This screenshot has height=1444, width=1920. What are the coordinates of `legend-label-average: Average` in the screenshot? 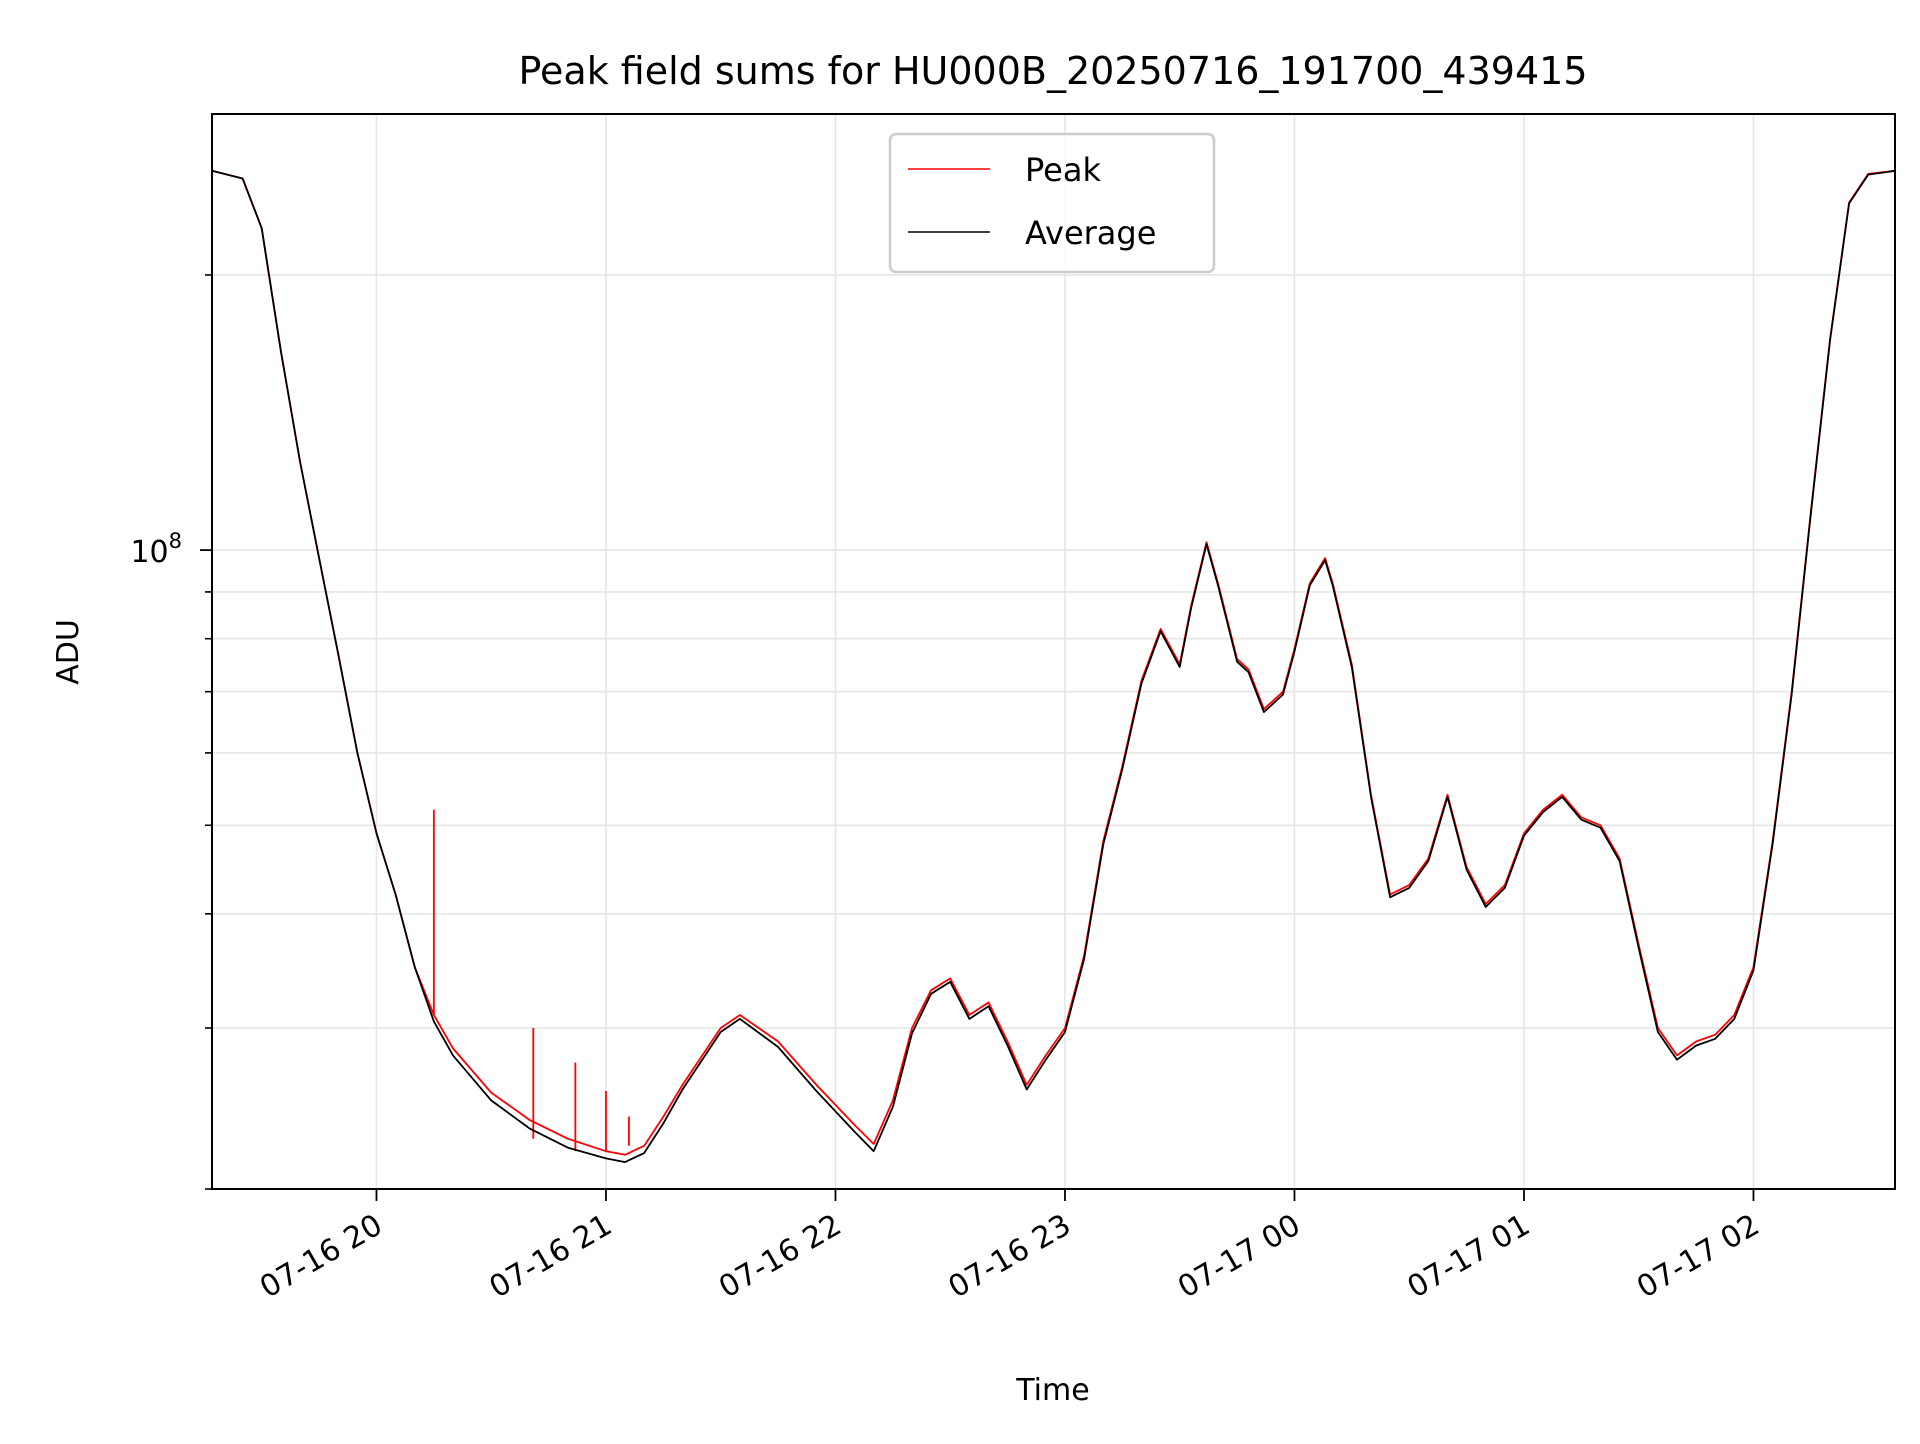 It's located at (1090, 233).